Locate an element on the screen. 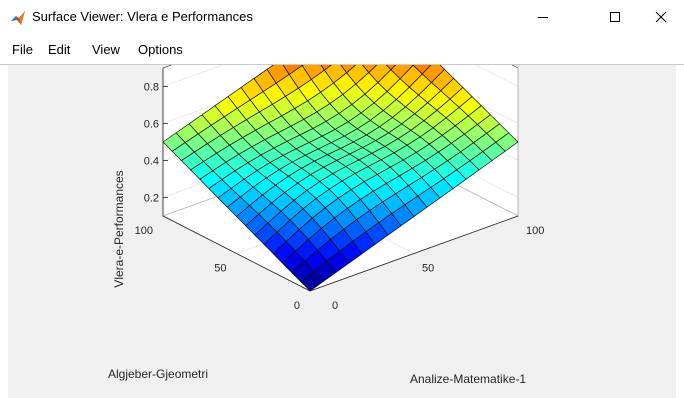  z-tick-label: 0.8 is located at coordinates (151, 88).